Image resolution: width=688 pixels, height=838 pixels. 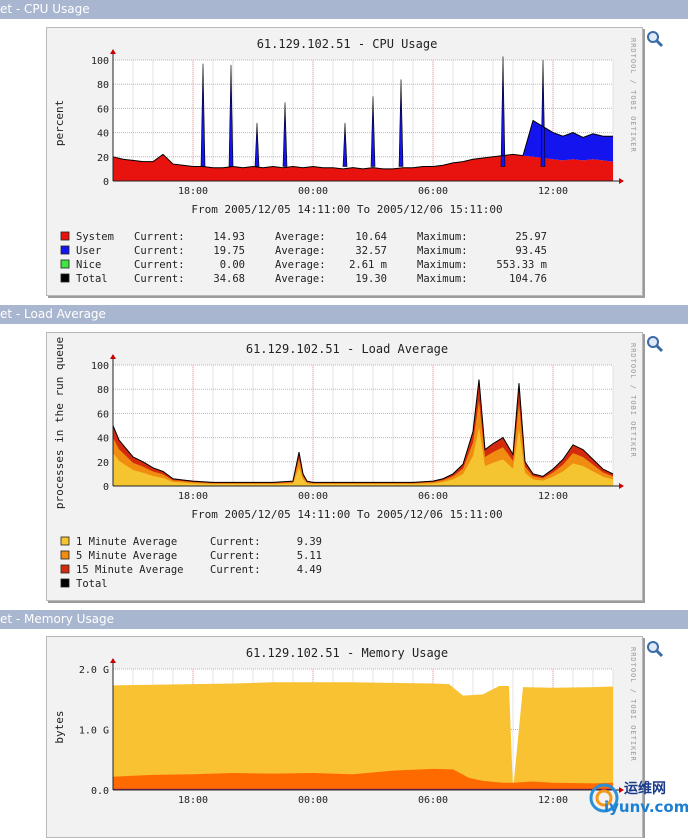 I want to click on section-header-label: et - CPU Usage, so click(x=45, y=9).